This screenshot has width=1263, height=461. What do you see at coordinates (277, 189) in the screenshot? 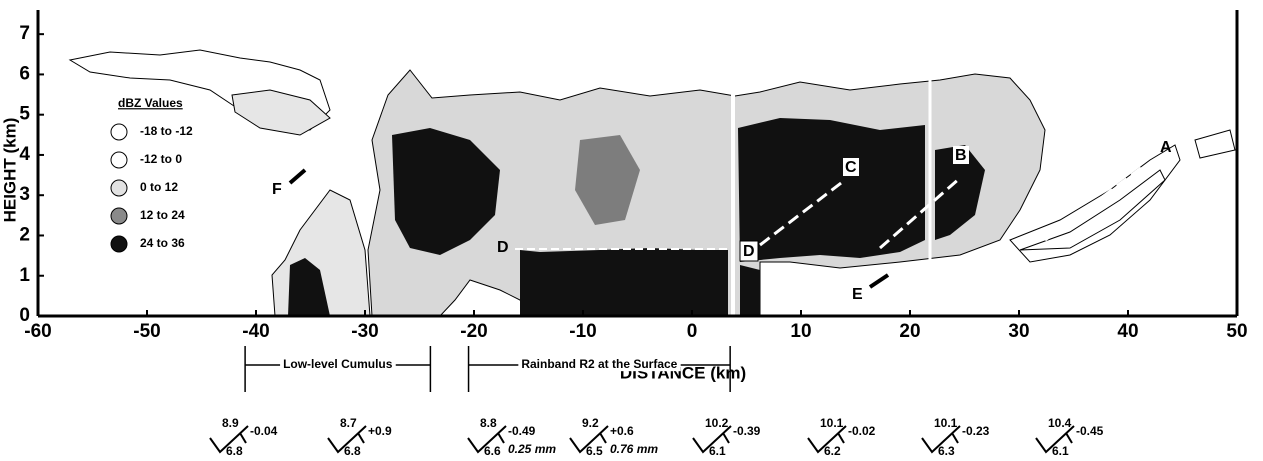
I see `label-f: F` at bounding box center [277, 189].